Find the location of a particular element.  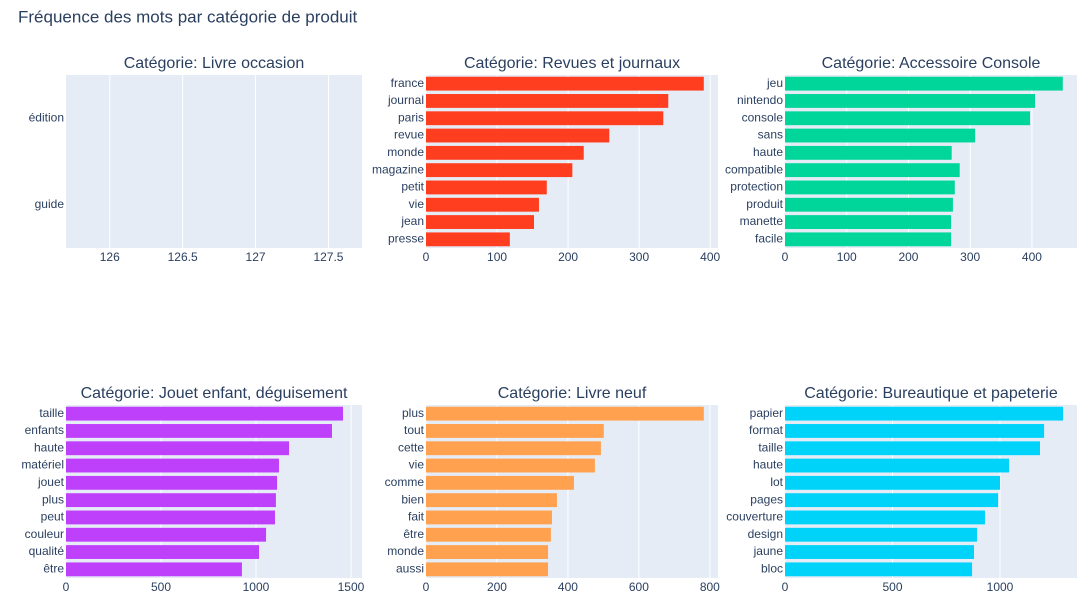

x-tick-label: 126 is located at coordinates (110, 257).